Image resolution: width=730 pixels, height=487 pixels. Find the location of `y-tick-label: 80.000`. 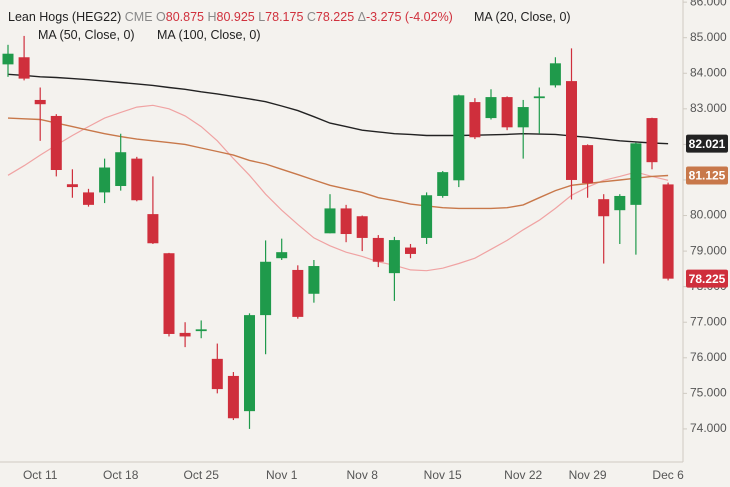

y-tick-label: 80.000 is located at coordinates (708, 215).